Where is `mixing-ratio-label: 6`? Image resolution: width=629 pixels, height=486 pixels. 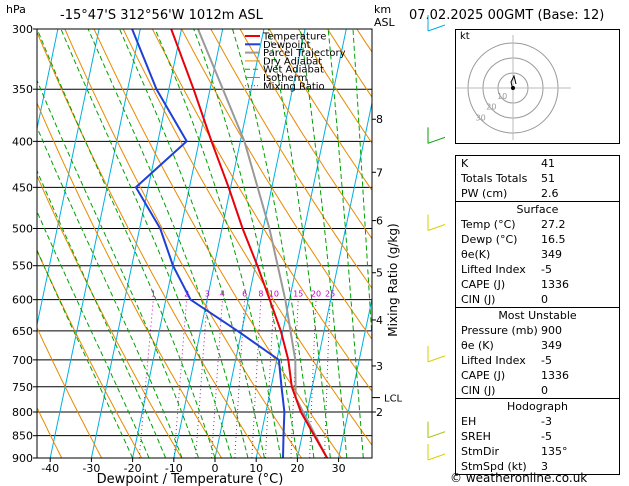 mixing-ratio-label: 6 is located at coordinates (244, 294).